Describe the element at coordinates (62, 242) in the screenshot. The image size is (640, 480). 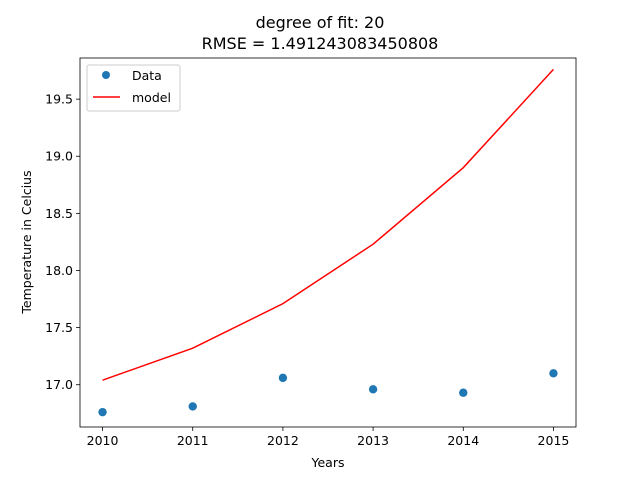
I see `y-axis-ticks: 17.0 17.5 18.0 18.5 19.0 19.5` at that location.